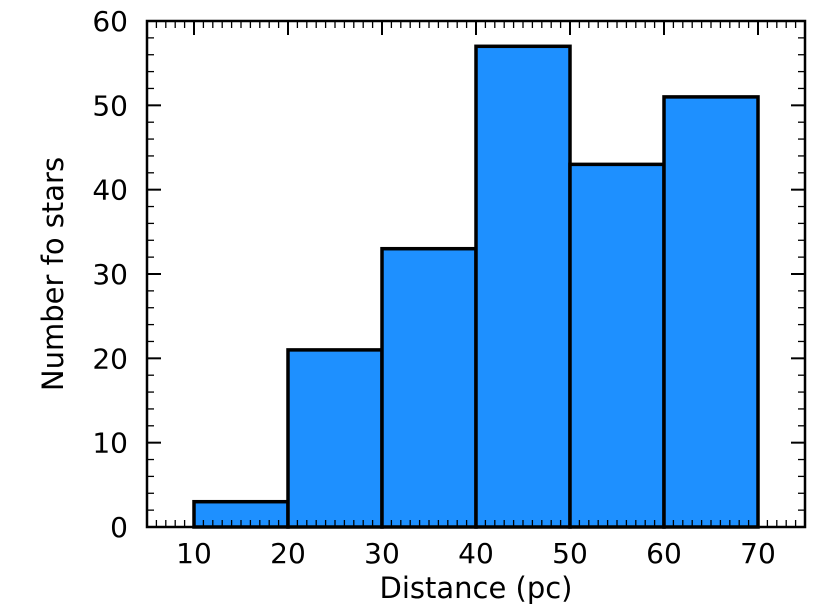 This screenshot has height=614, width=830. What do you see at coordinates (110, 105) in the screenshot?
I see `y-tick-label: 50` at bounding box center [110, 105].